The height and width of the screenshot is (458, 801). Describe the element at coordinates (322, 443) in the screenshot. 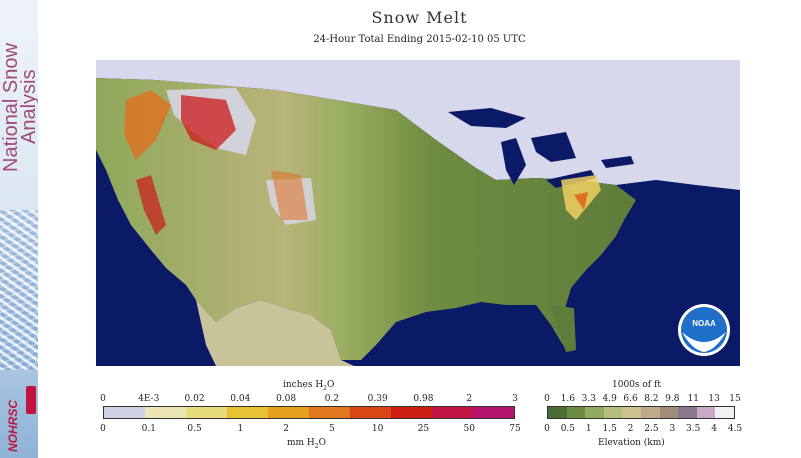

I see `melt-legend-bottom-title-end: O` at that location.